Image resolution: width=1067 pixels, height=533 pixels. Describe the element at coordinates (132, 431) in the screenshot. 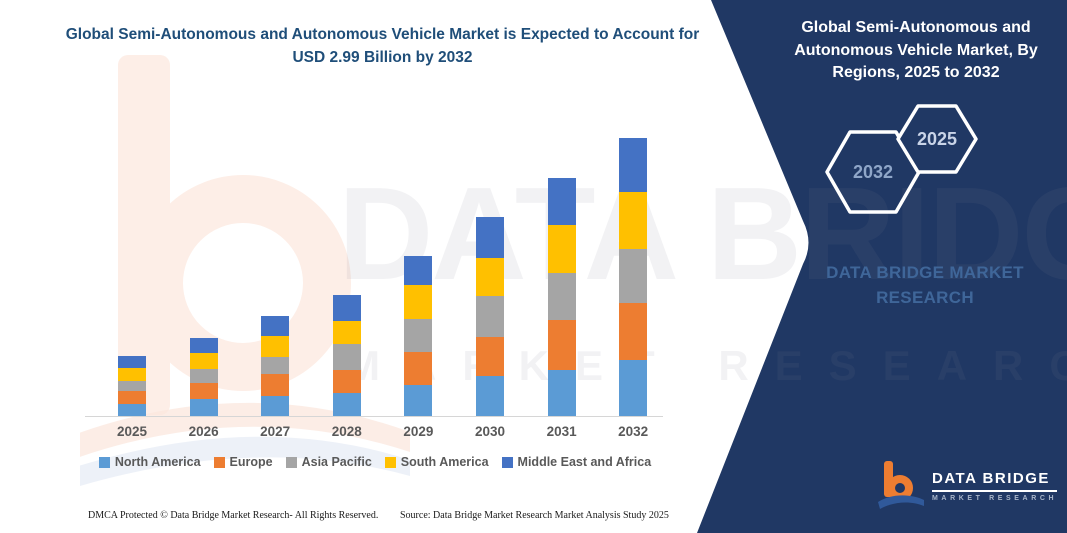

I see `x-tick-2025: 2025` at that location.